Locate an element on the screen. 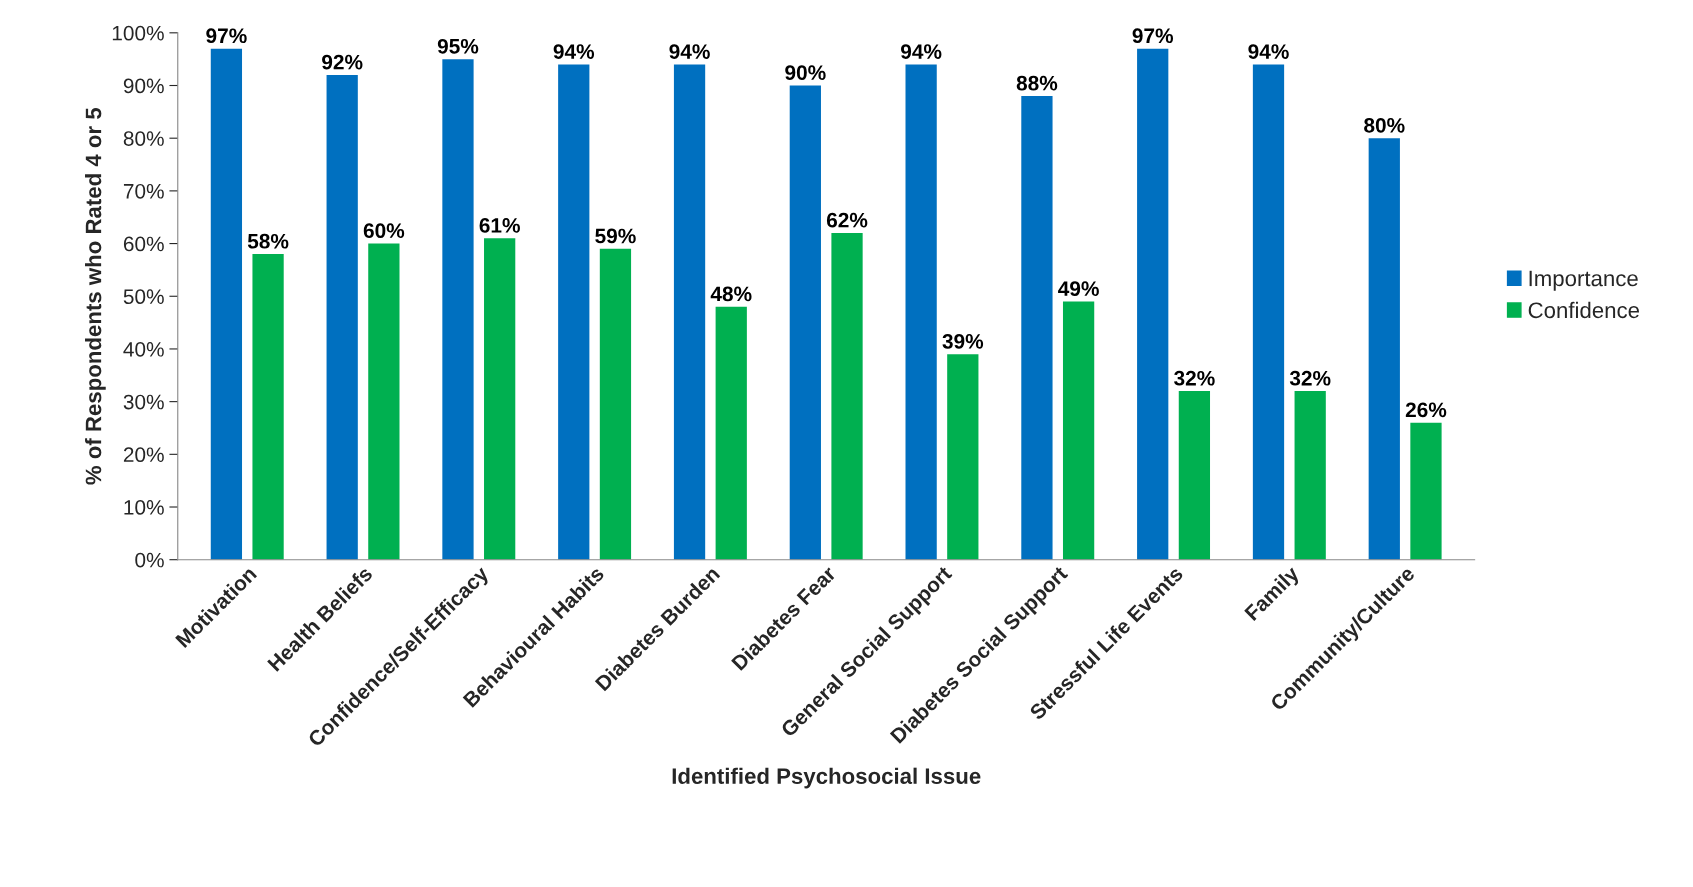  data-label: 48% is located at coordinates (731, 294).